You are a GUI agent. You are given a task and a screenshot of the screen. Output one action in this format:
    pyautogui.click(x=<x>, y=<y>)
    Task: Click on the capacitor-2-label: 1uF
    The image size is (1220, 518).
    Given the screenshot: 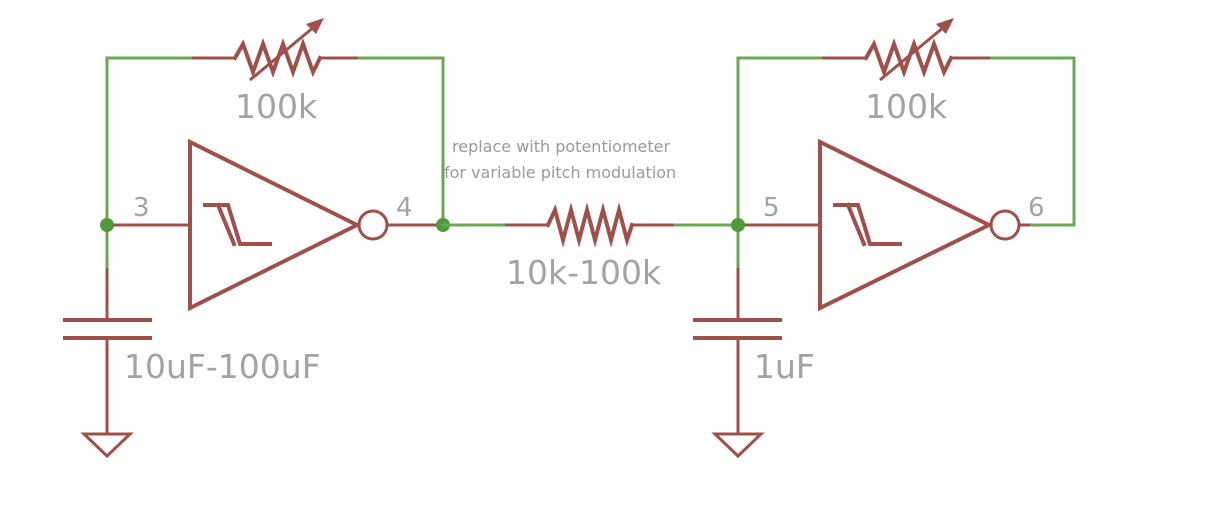 What is the action you would take?
    pyautogui.click(x=784, y=366)
    